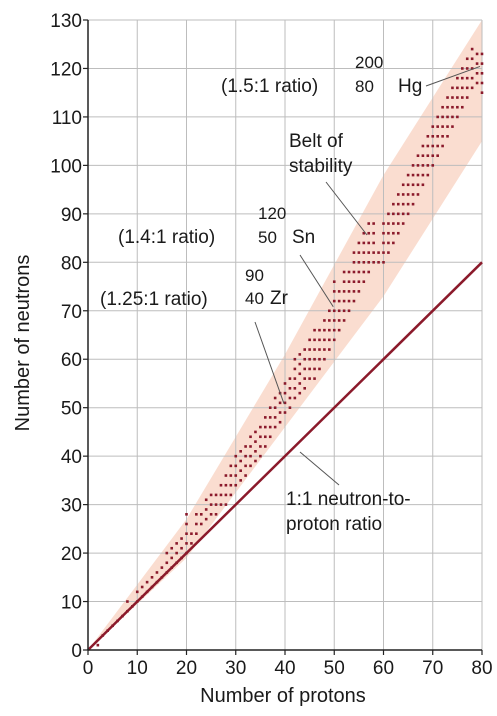 The image size is (497, 716). Describe the element at coordinates (410, 86) in the screenshot. I see `hg-symbol: Hg` at that location.